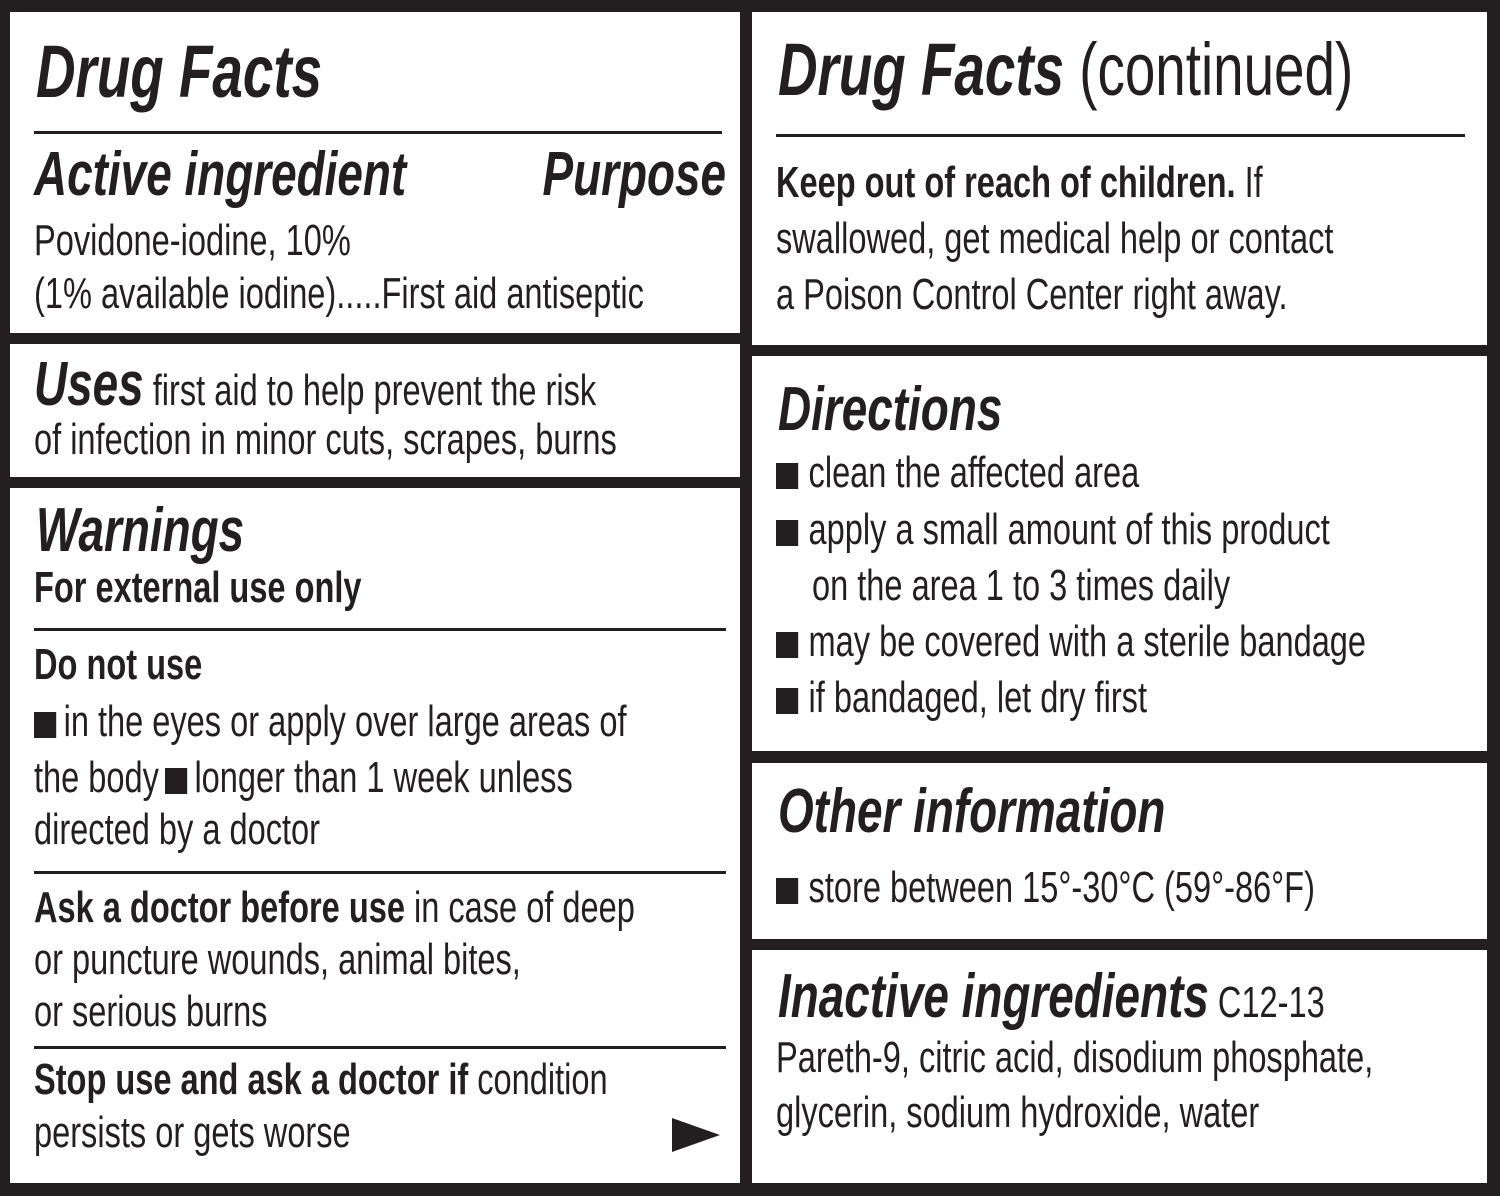 The width and height of the screenshot is (1500, 1196). I want to click on do-not-use-line: in the eyes or apply over large areas of, so click(330, 722).